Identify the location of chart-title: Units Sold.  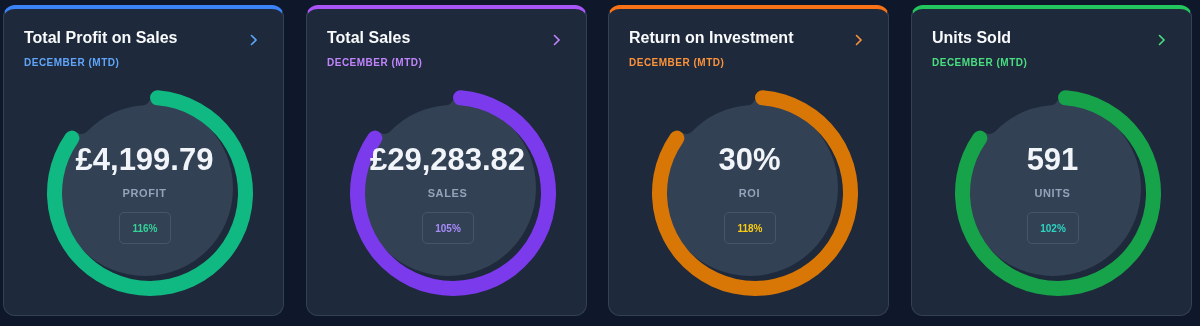
(972, 38).